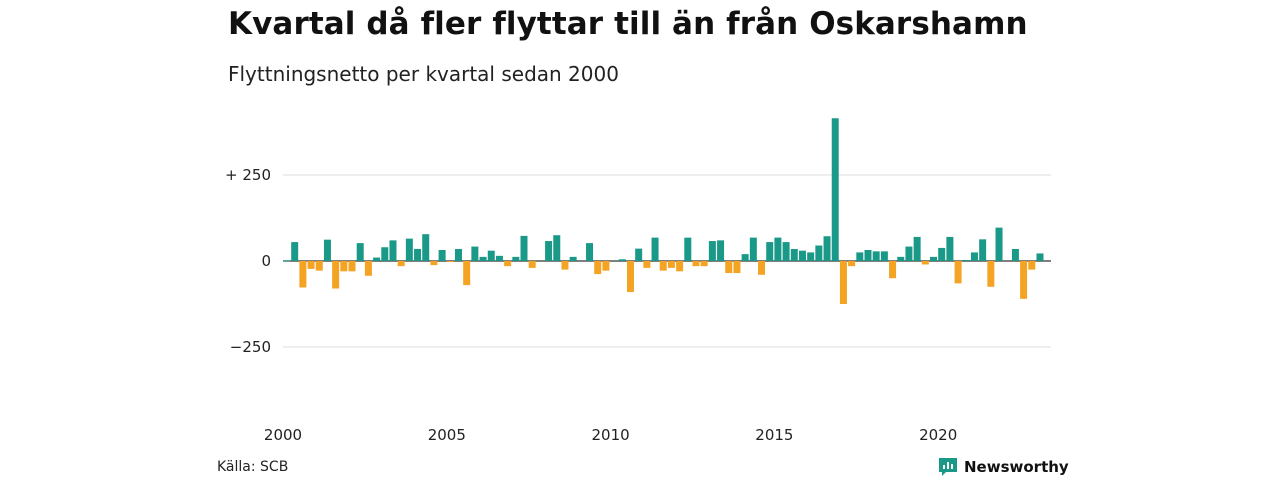 This screenshot has height=480, width=1280. What do you see at coordinates (253, 467) in the screenshot?
I see `source-note: Källa: SCB` at bounding box center [253, 467].